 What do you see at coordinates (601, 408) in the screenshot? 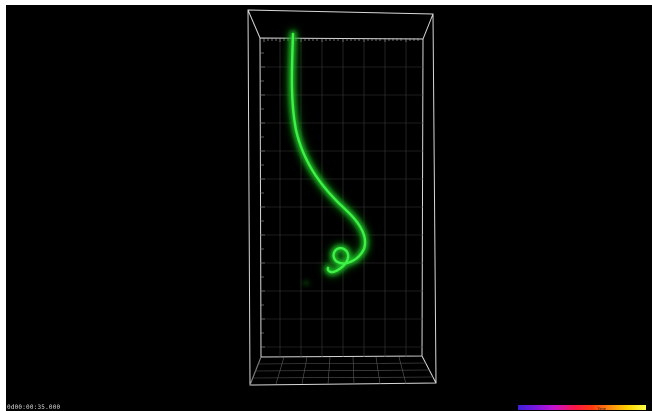
I see `time-colorbar-label: Time` at bounding box center [601, 408].